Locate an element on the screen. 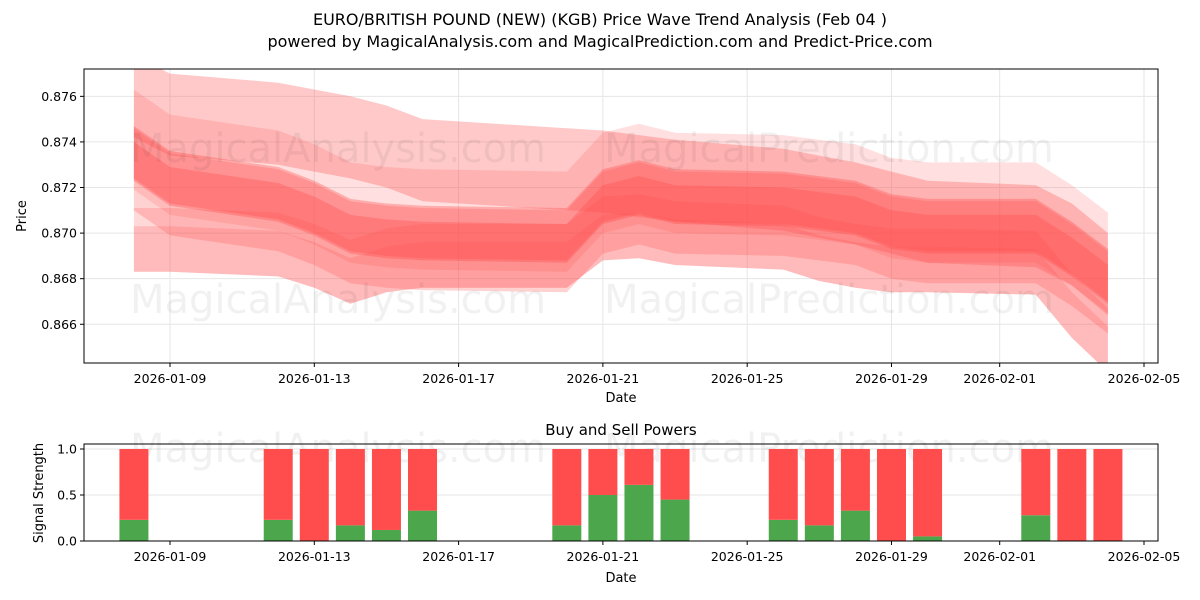  main-y-axis-label: Price is located at coordinates (22, 216).